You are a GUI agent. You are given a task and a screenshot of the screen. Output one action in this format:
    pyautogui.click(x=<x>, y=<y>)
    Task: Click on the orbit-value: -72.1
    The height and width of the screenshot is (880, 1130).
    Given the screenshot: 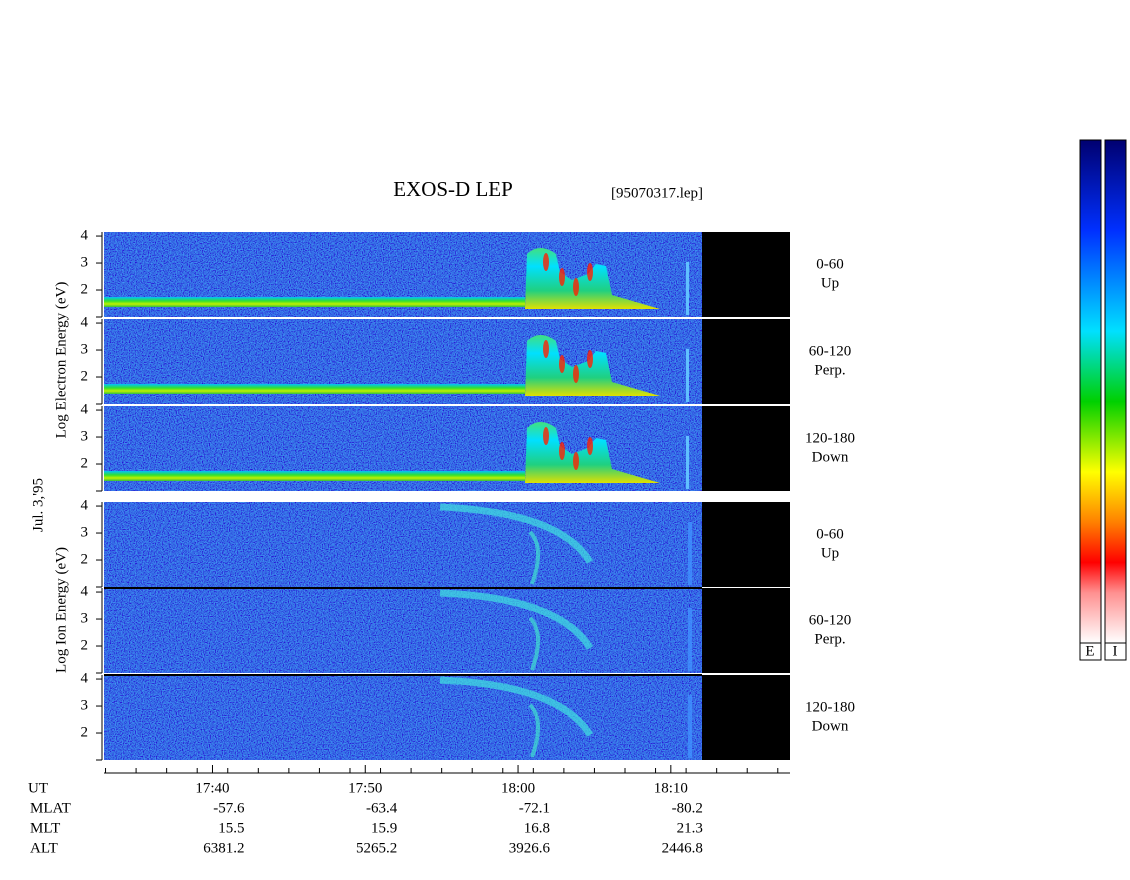 What is the action you would take?
    pyautogui.click(x=534, y=808)
    